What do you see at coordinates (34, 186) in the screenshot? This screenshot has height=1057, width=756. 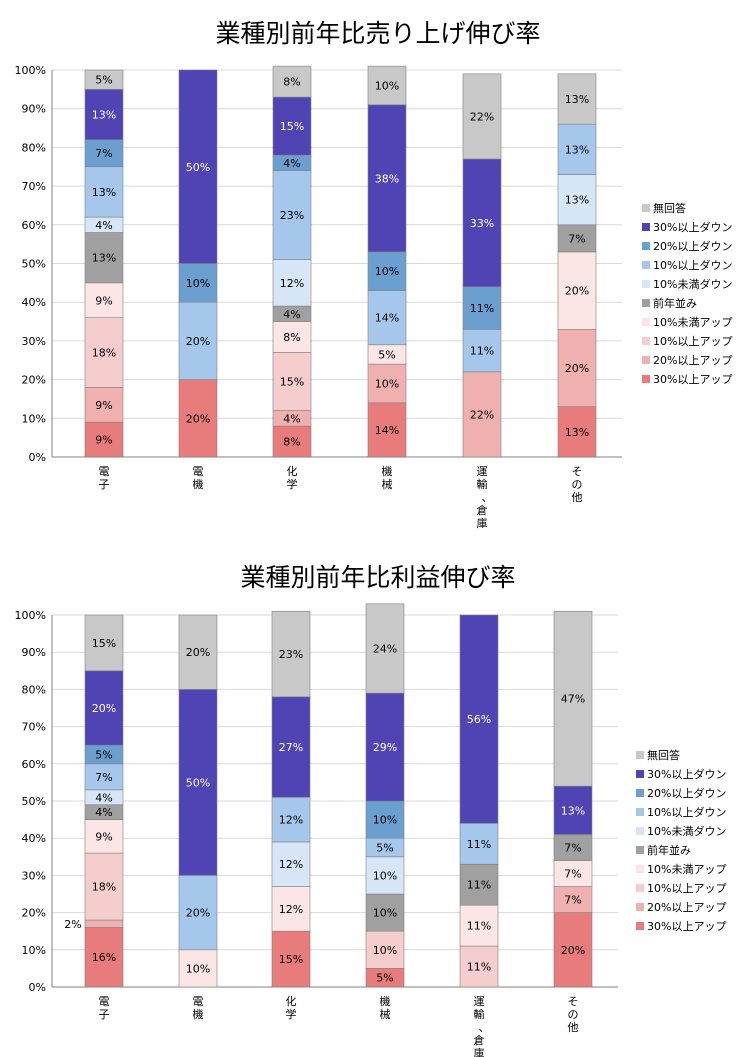 I see `y-tick-label: 70%` at bounding box center [34, 186].